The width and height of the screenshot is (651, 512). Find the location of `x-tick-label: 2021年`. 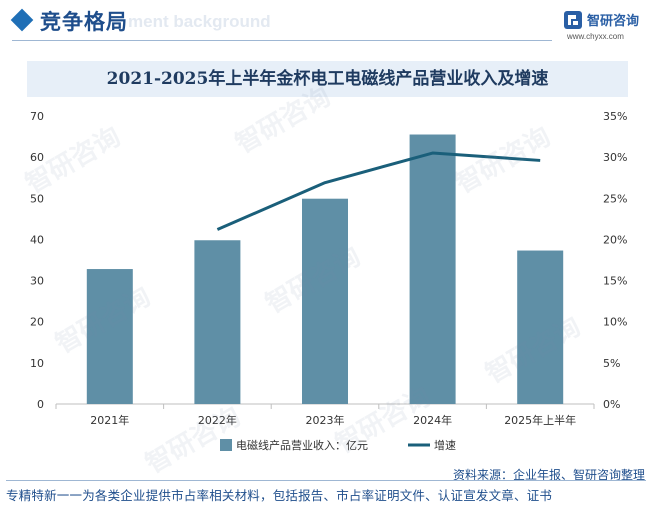

x-tick-label: 2021年 is located at coordinates (109, 420).